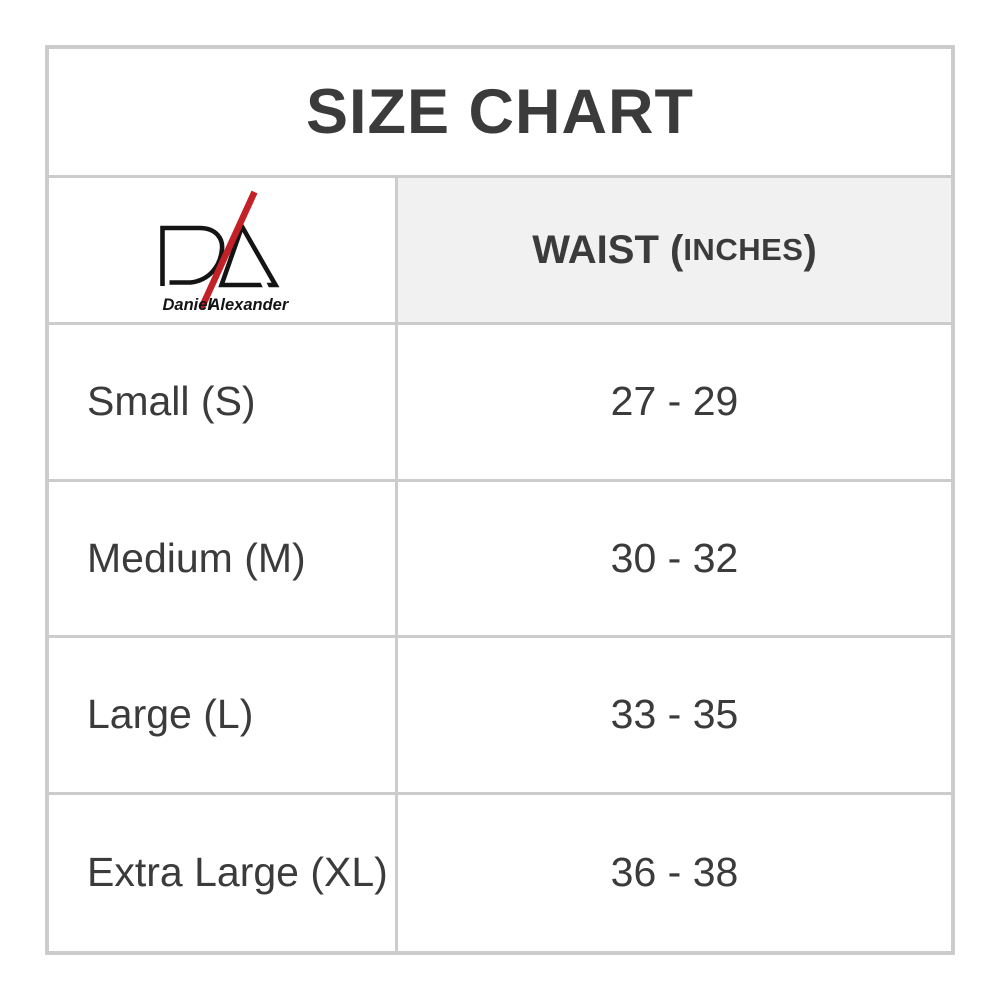 The width and height of the screenshot is (1000, 1000). What do you see at coordinates (237, 872) in the screenshot?
I see `size-label: Extra Large (XL)` at bounding box center [237, 872].